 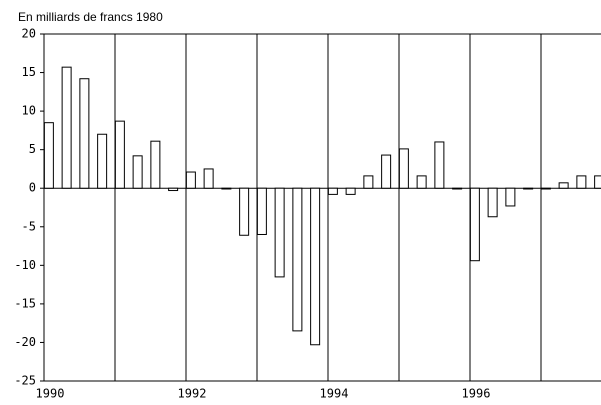 What do you see at coordinates (29, 226) in the screenshot?
I see `y-tick-label: -5` at bounding box center [29, 226].